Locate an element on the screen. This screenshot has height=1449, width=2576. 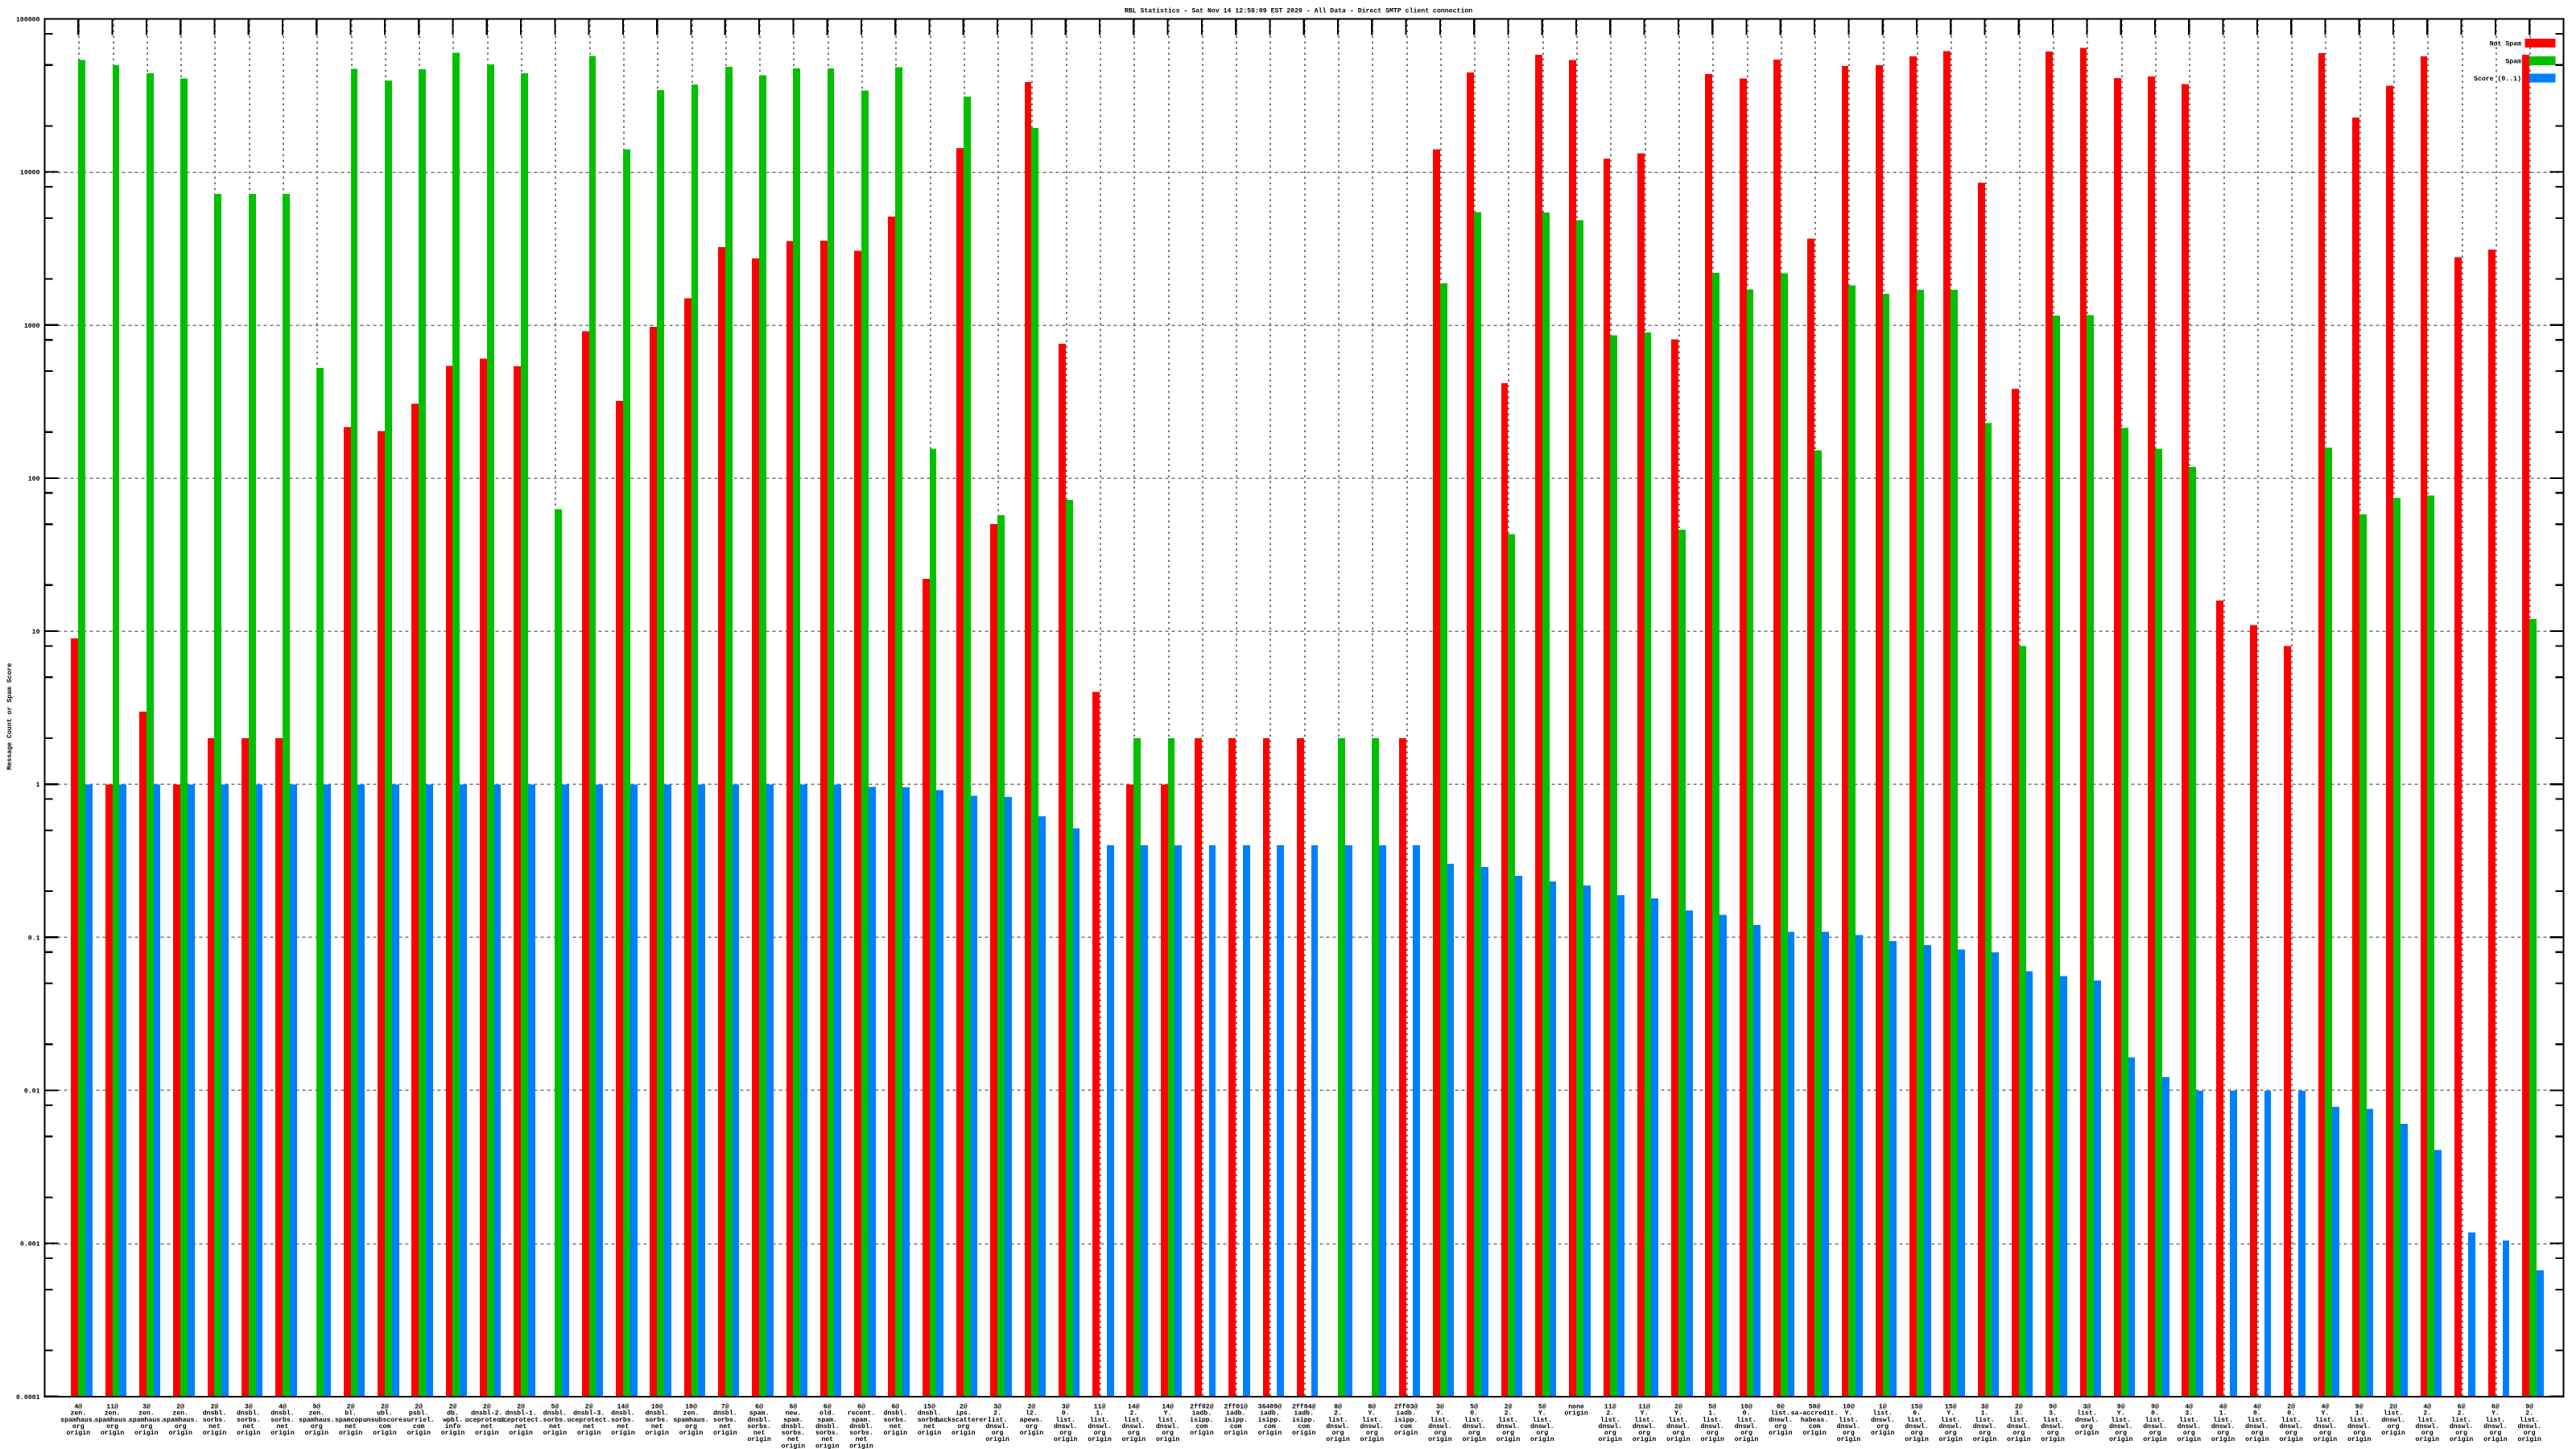
svg-text: apews. is located at coordinates (1031, 1420).